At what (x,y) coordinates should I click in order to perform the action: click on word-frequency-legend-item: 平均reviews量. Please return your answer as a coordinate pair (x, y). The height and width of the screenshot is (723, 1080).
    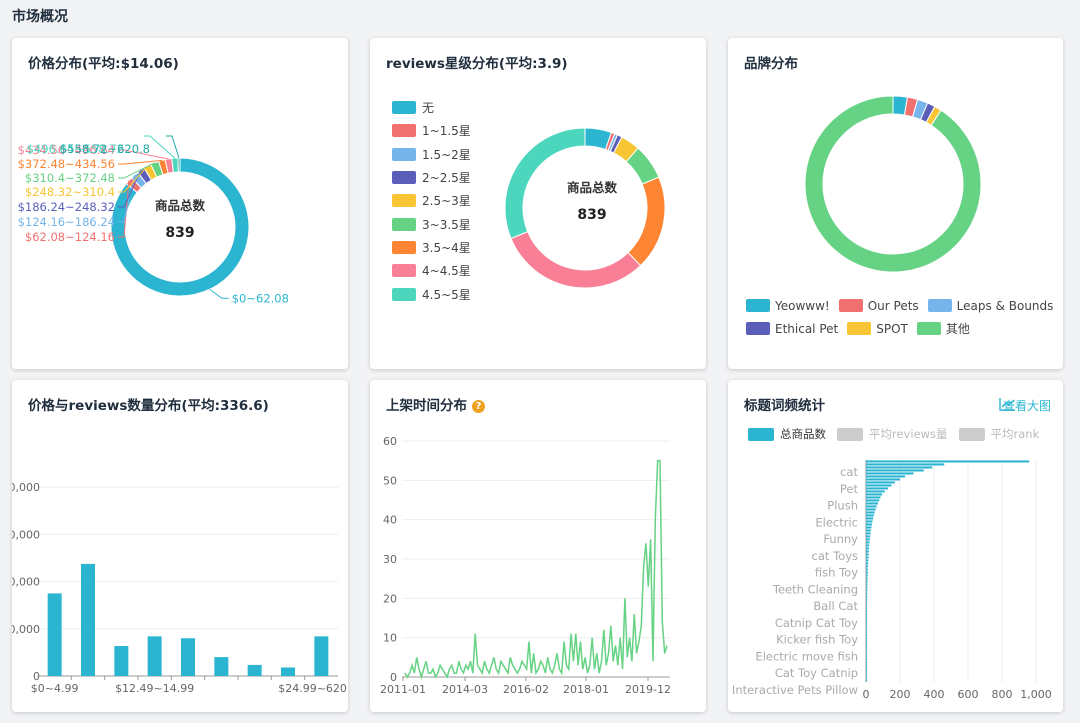
    Looking at the image, I should click on (892, 434).